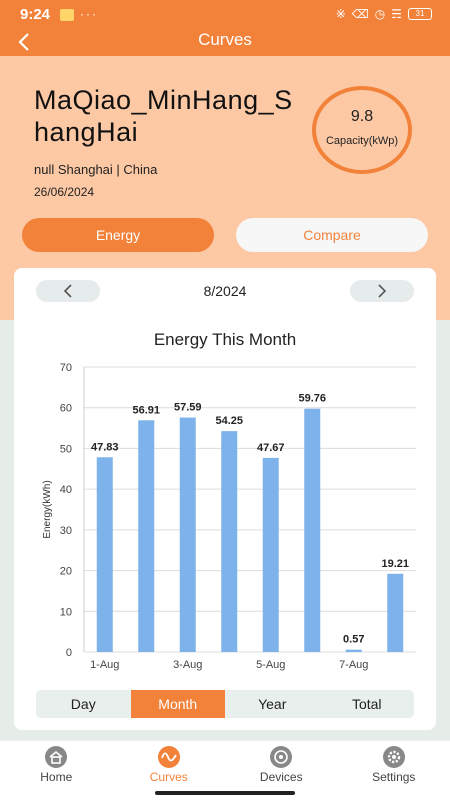  I want to click on bar-1-Aug, so click(104, 554).